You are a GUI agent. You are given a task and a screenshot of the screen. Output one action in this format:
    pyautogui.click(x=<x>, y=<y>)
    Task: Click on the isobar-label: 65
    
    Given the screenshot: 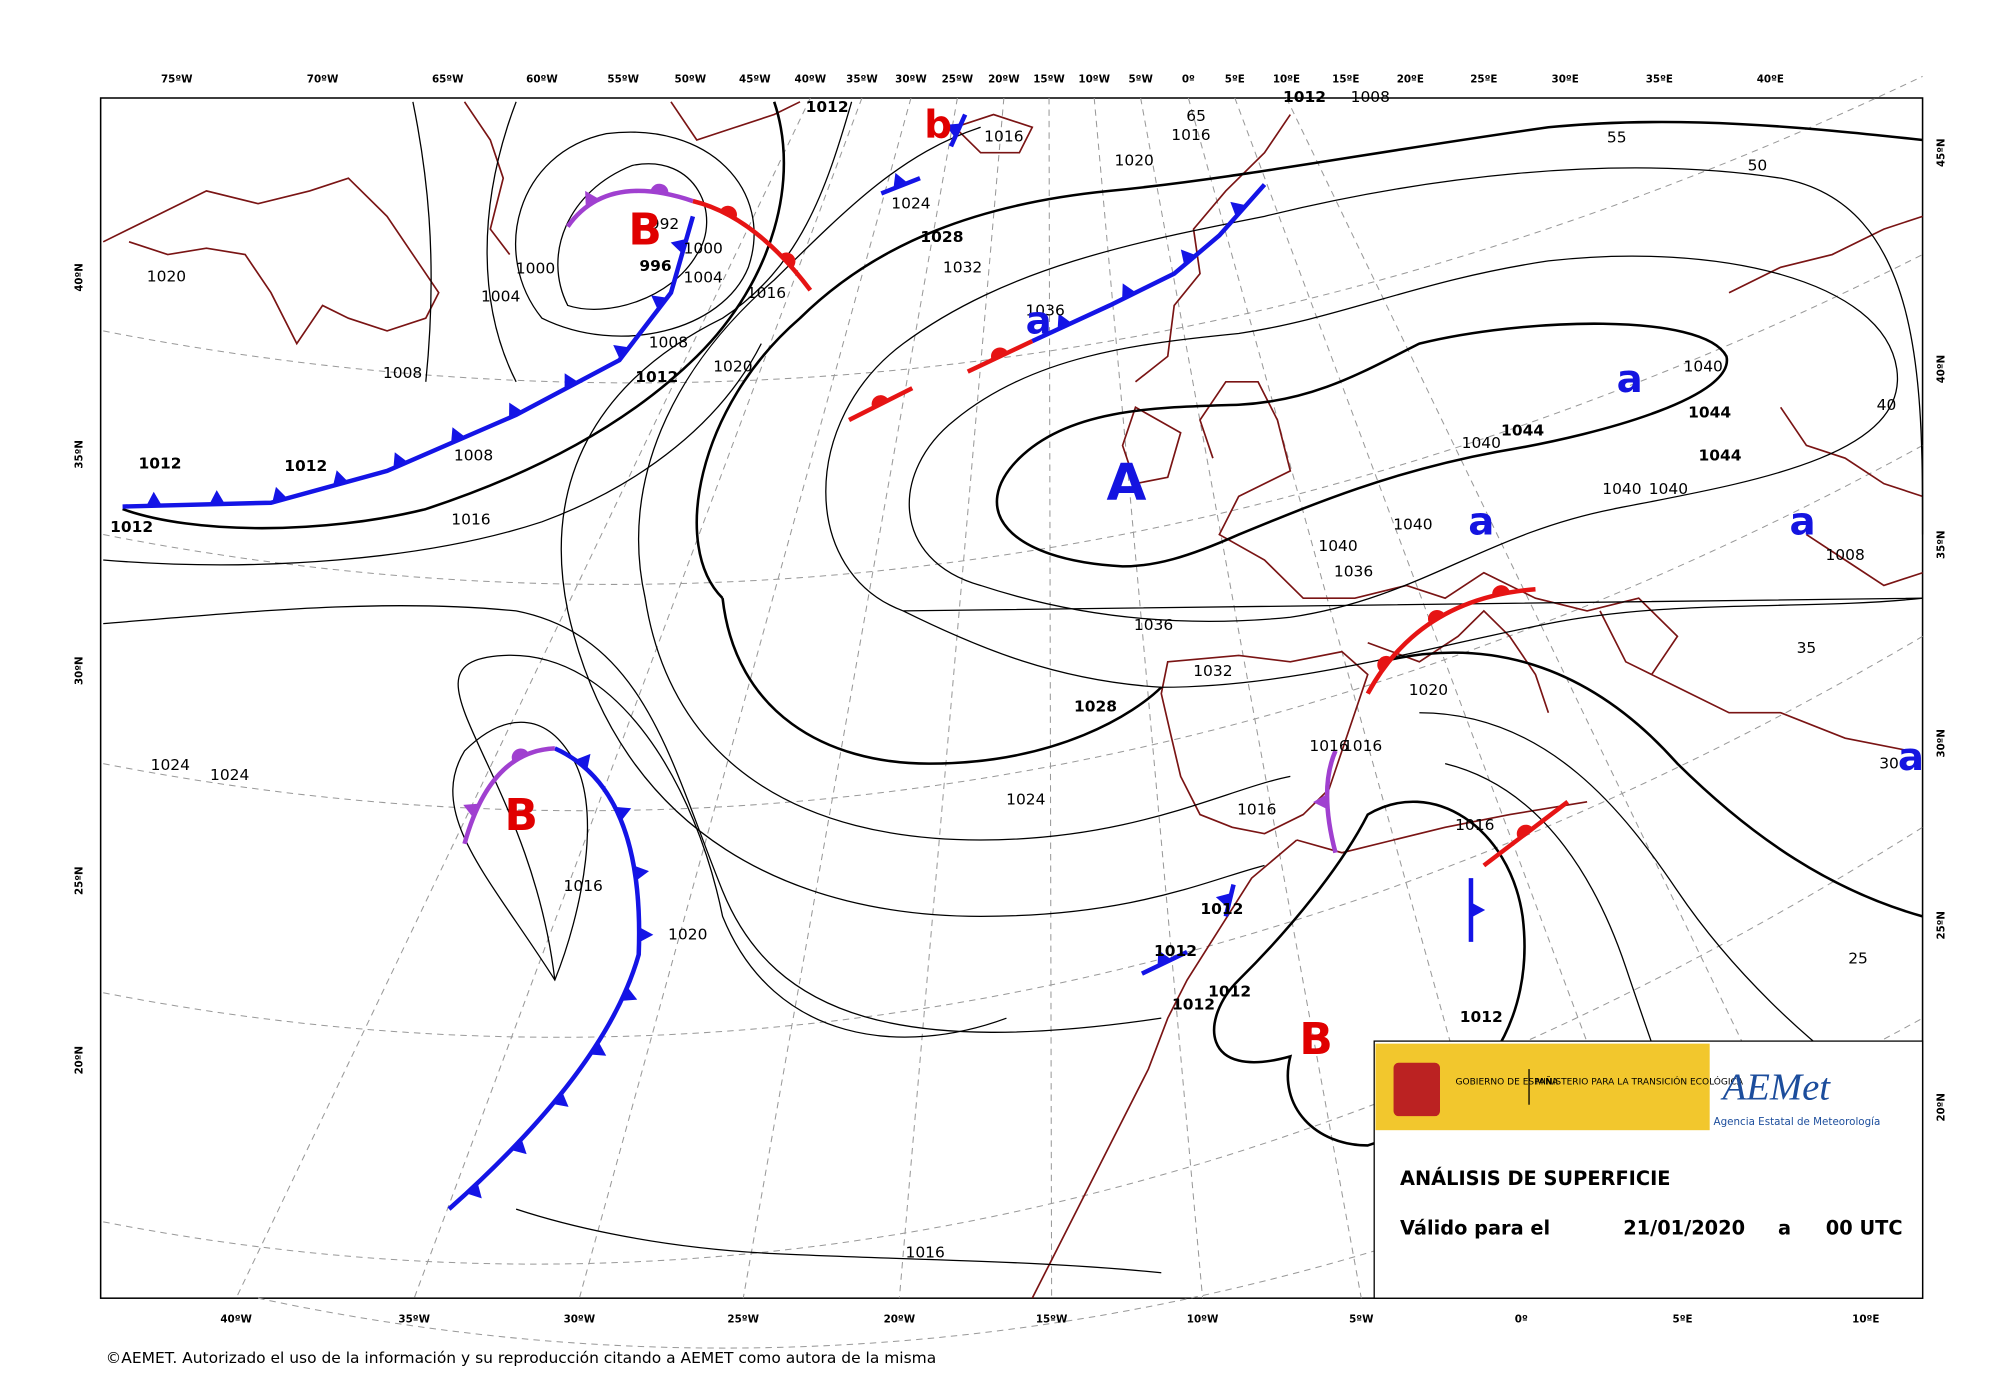 What is the action you would take?
    pyautogui.click(x=1196, y=116)
    